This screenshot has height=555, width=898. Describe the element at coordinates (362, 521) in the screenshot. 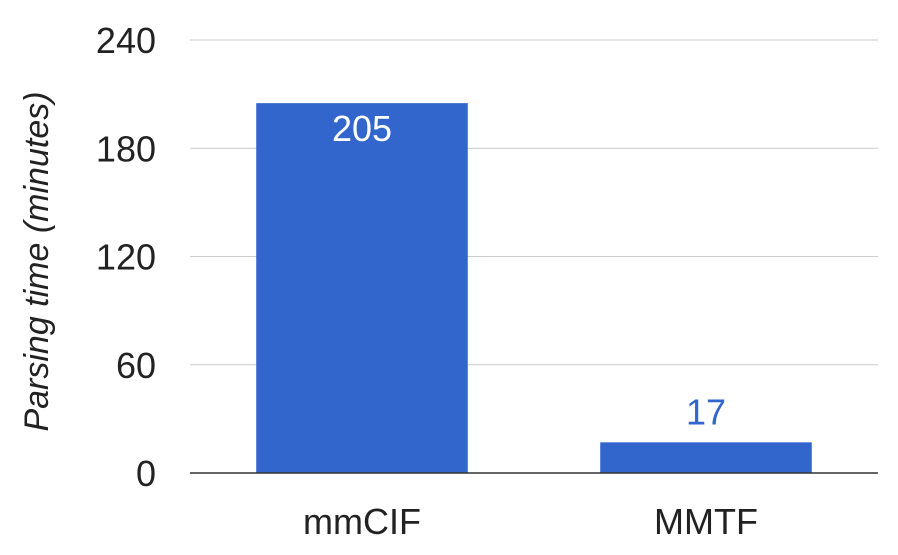

I see `x-category-label: mmCIF` at that location.